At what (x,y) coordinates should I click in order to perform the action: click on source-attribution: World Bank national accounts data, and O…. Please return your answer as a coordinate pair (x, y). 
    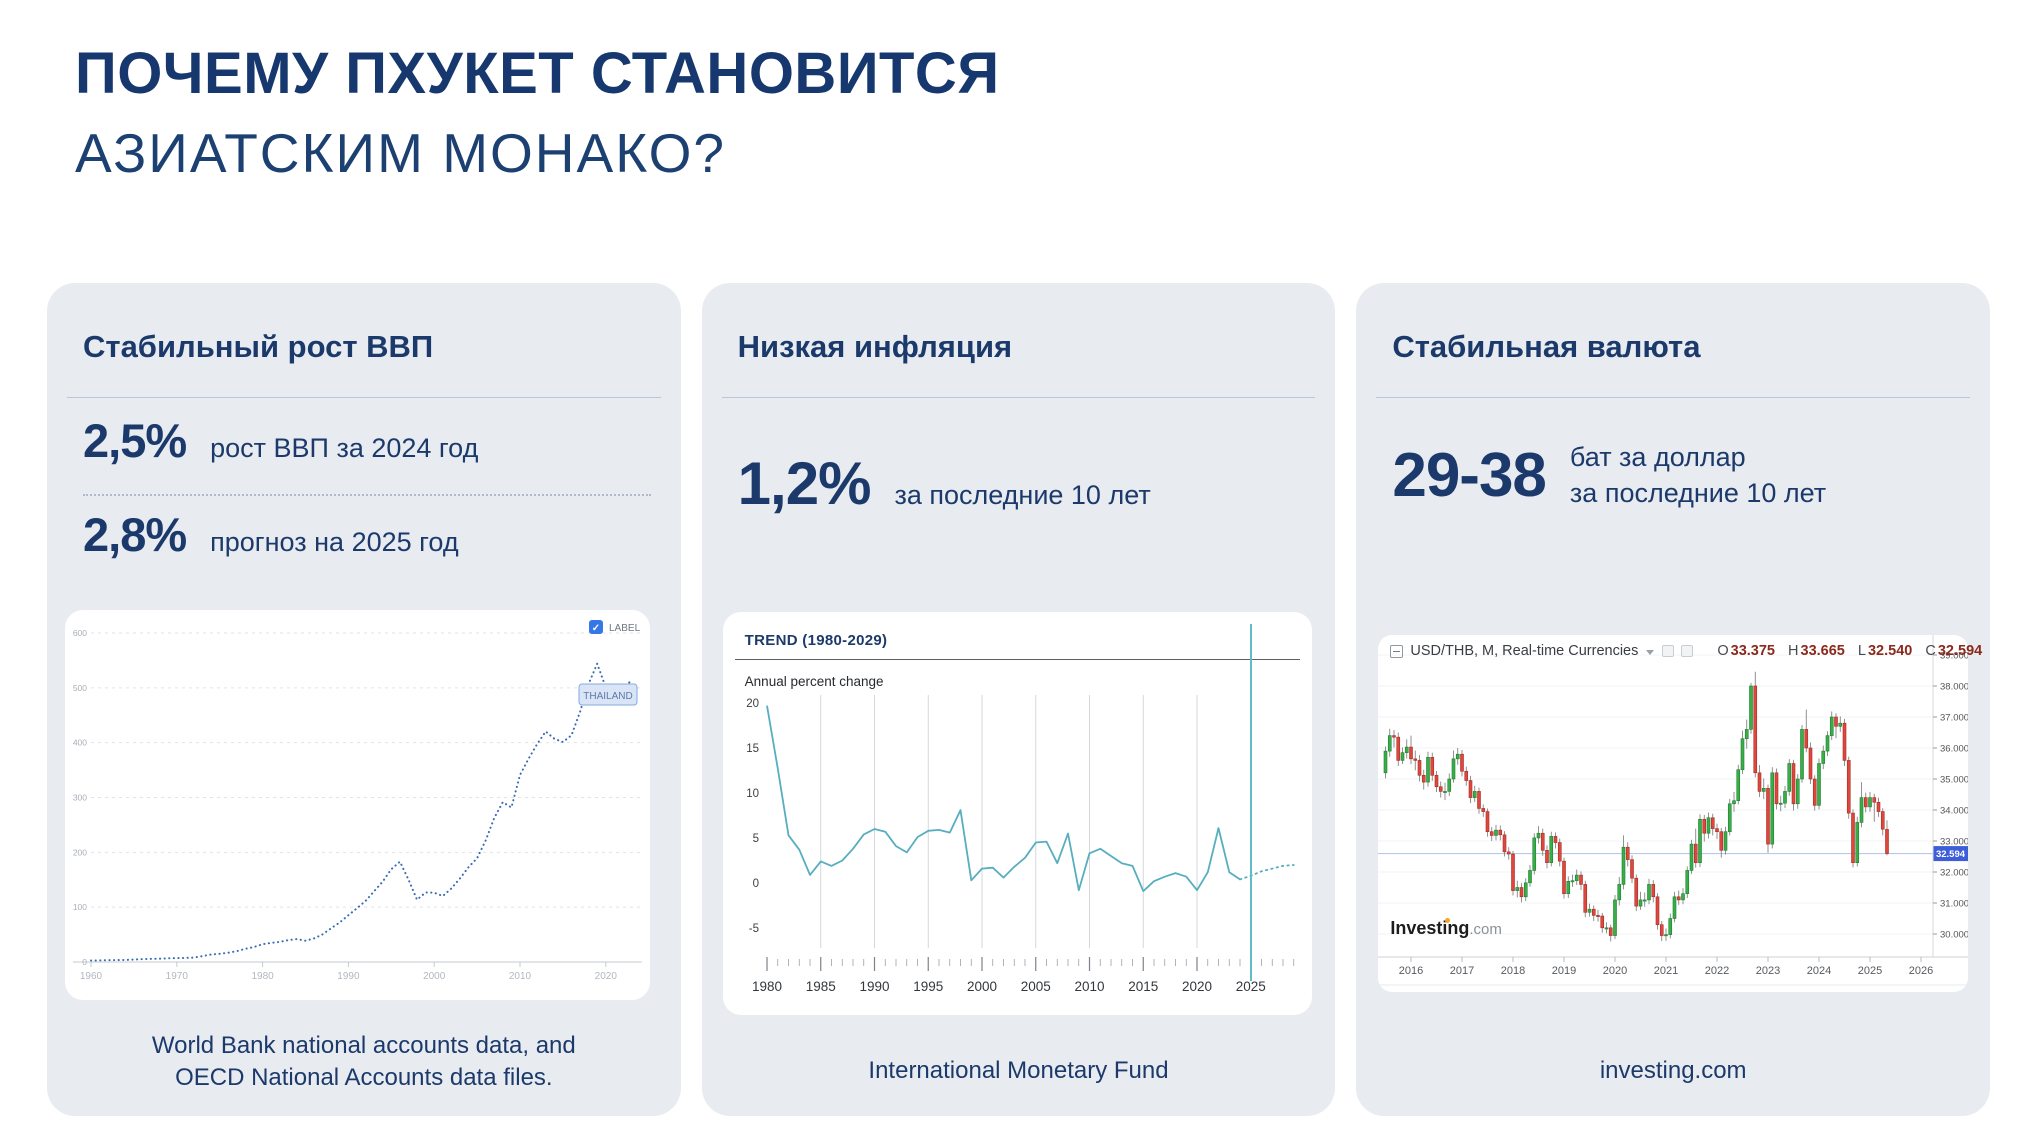
    Looking at the image, I should click on (363, 1061).